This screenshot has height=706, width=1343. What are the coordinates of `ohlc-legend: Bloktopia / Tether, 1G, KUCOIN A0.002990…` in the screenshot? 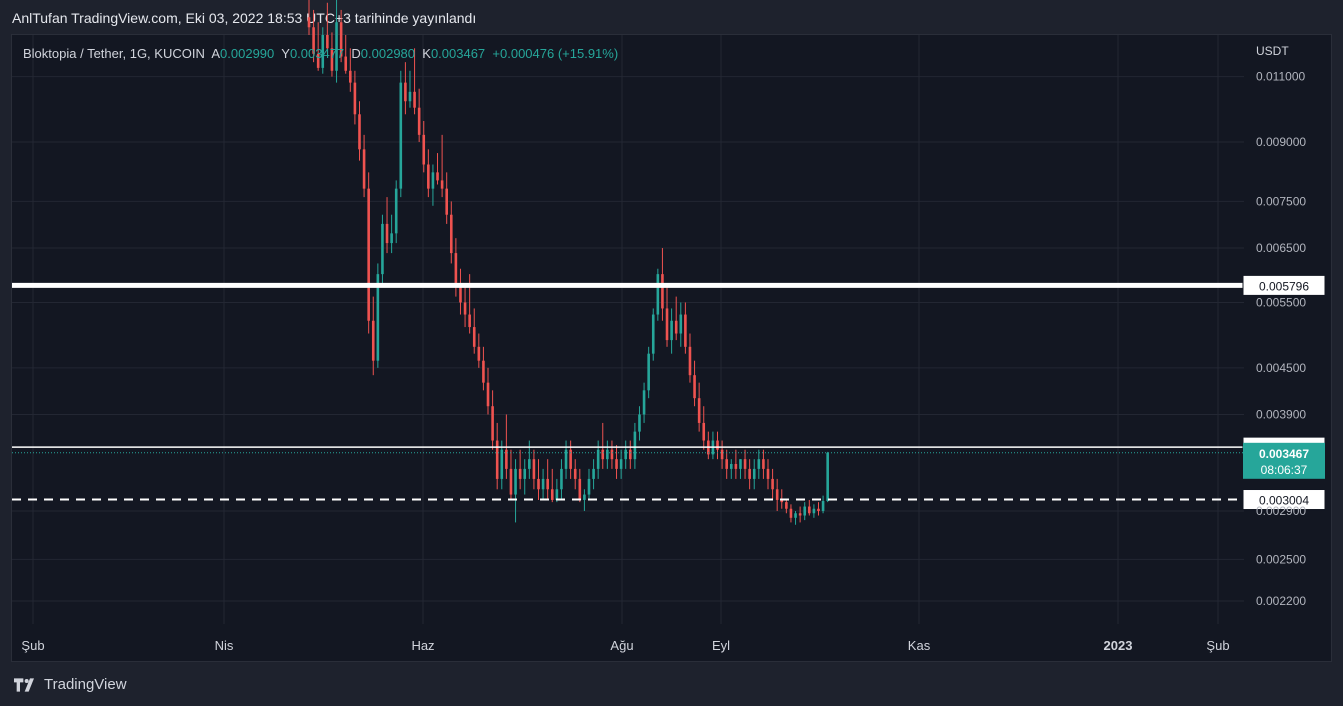 It's located at (320, 53).